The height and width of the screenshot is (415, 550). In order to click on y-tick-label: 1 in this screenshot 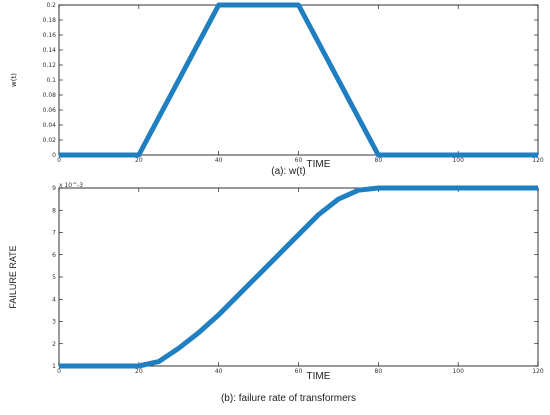, I will do `click(54, 366)`.